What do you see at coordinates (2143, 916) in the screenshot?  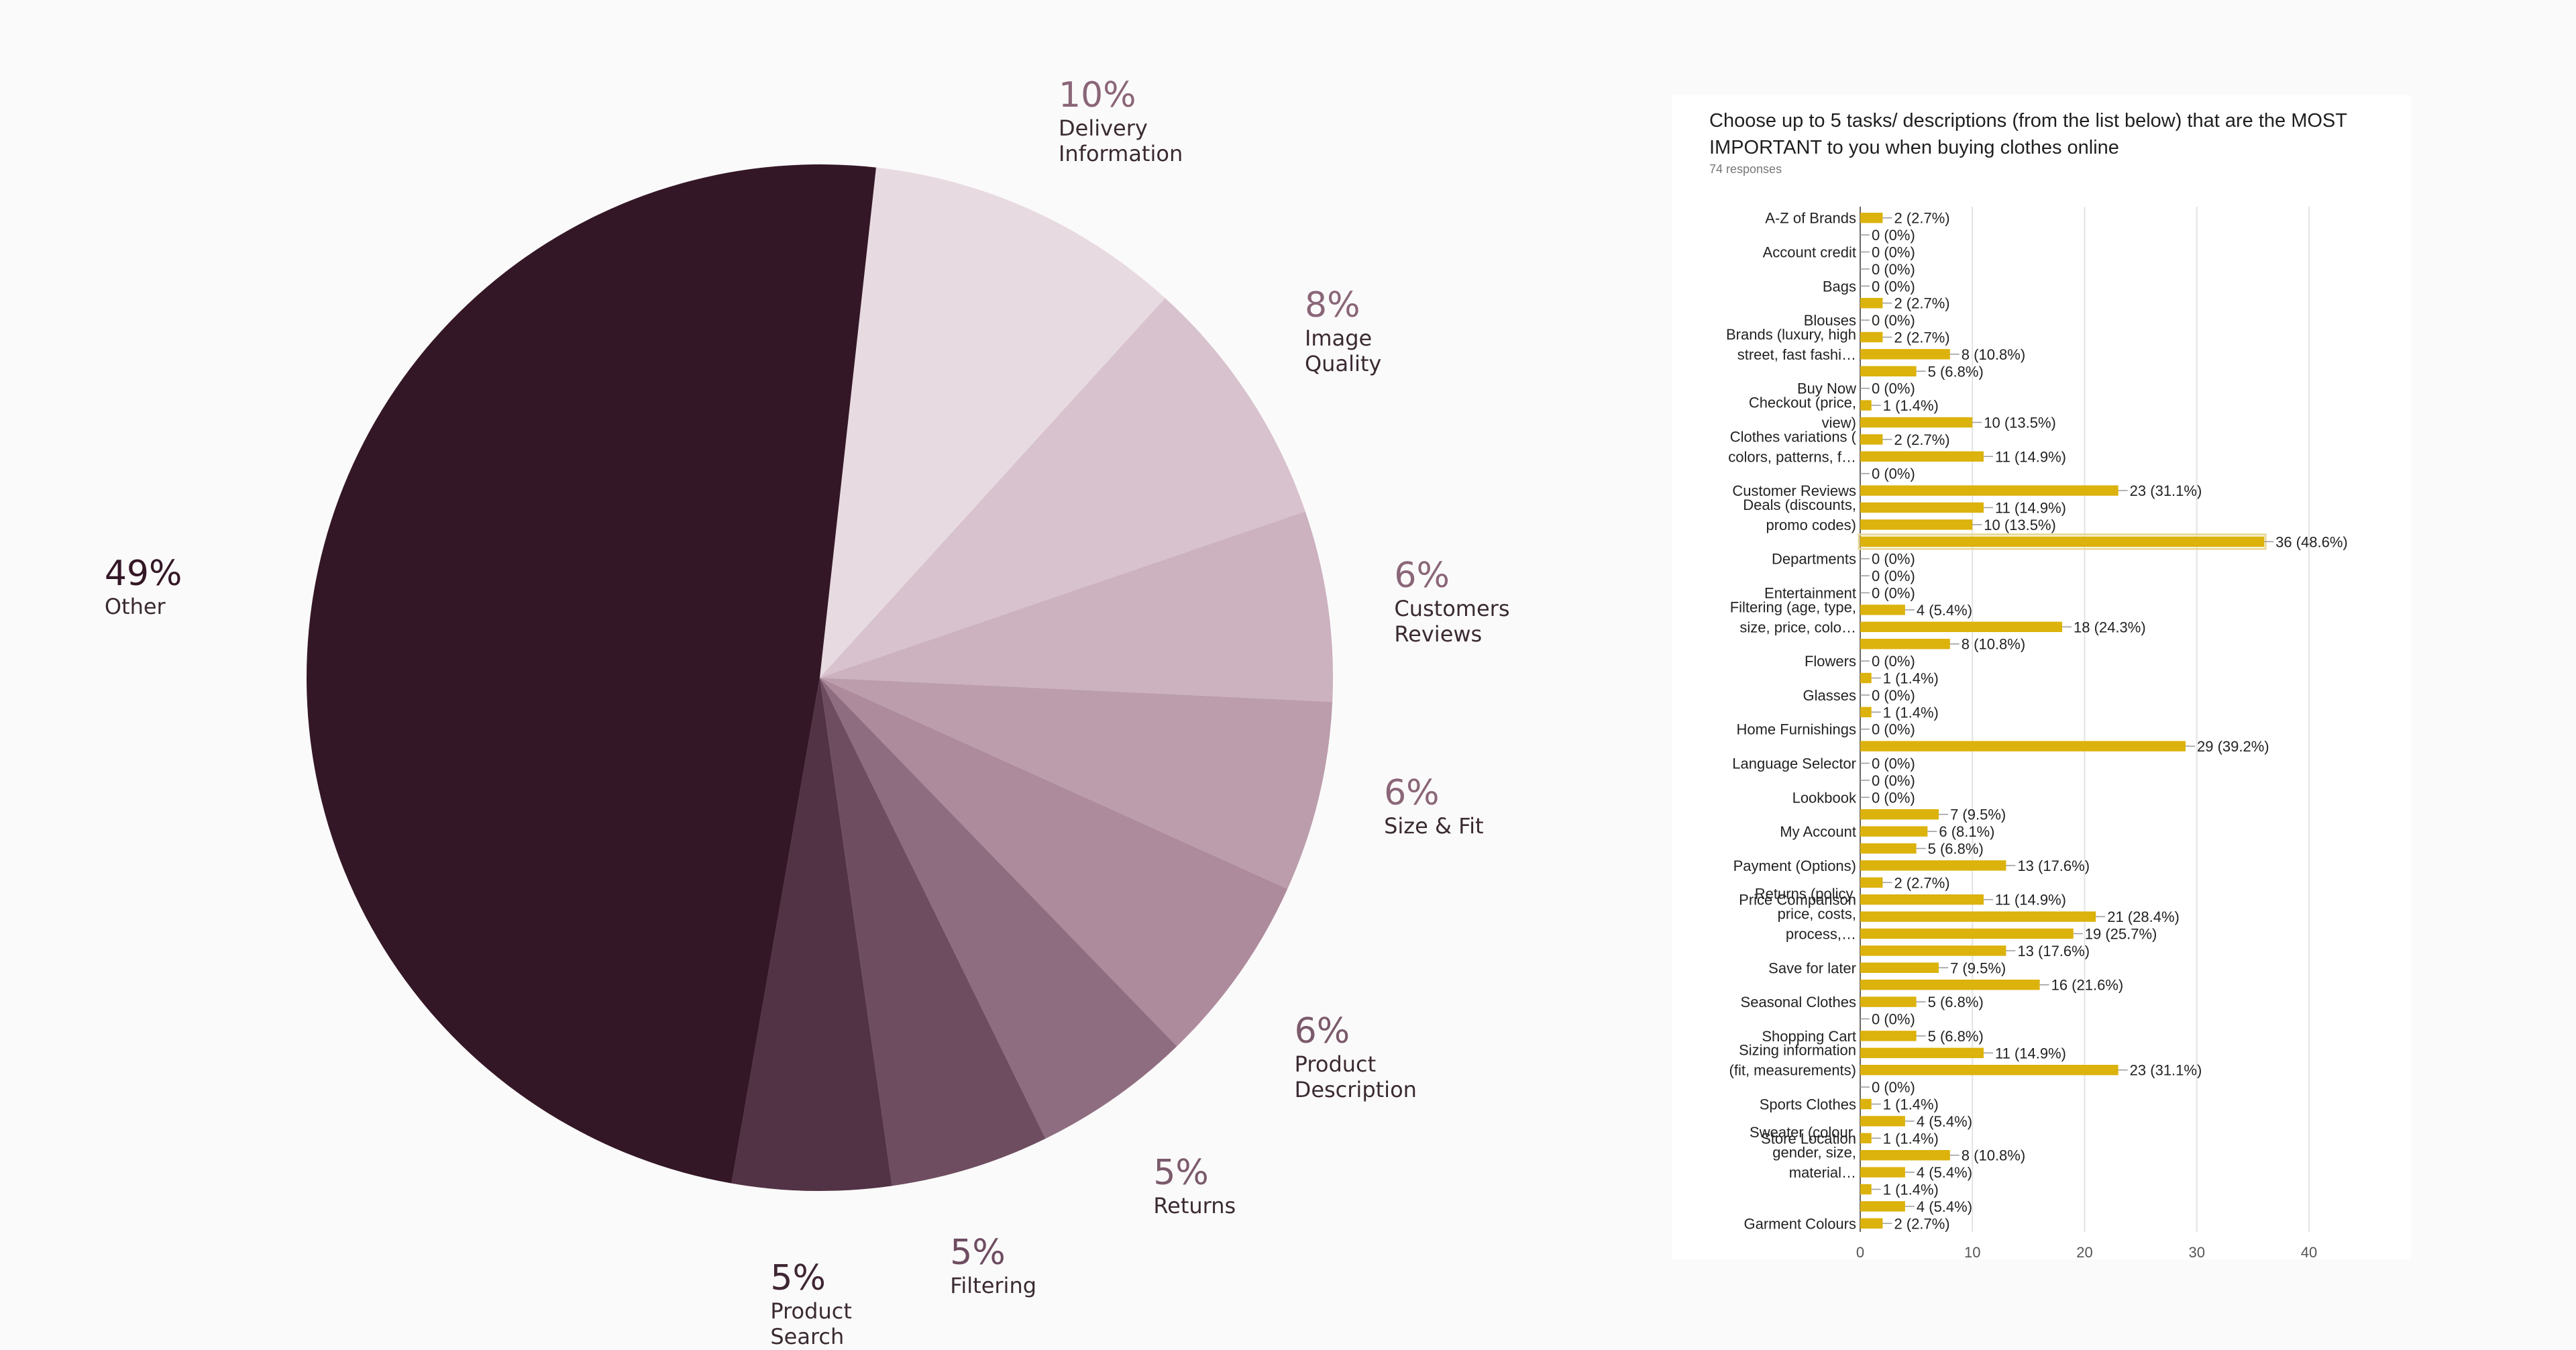 I see `bar-value-label: 21 (28.4%)` at bounding box center [2143, 916].